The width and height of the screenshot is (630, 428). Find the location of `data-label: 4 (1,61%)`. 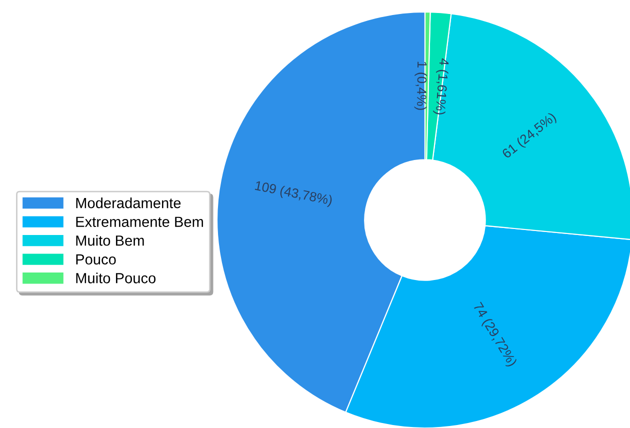

data-label: 4 (1,61%) is located at coordinates (441, 86).